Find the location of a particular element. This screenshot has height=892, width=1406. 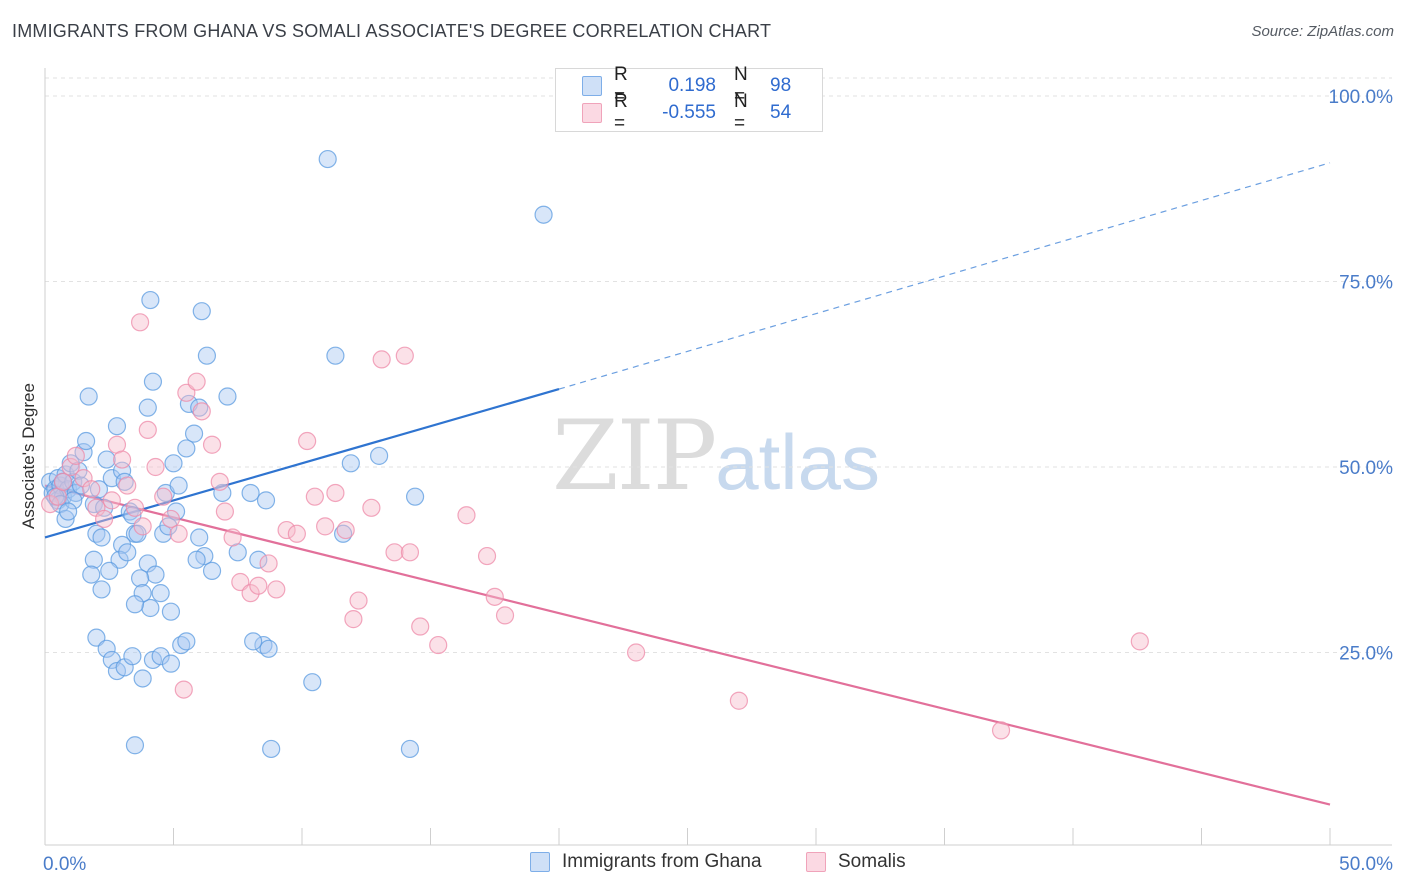

y-tick-label: 100.0% is located at coordinates (1361, 97).